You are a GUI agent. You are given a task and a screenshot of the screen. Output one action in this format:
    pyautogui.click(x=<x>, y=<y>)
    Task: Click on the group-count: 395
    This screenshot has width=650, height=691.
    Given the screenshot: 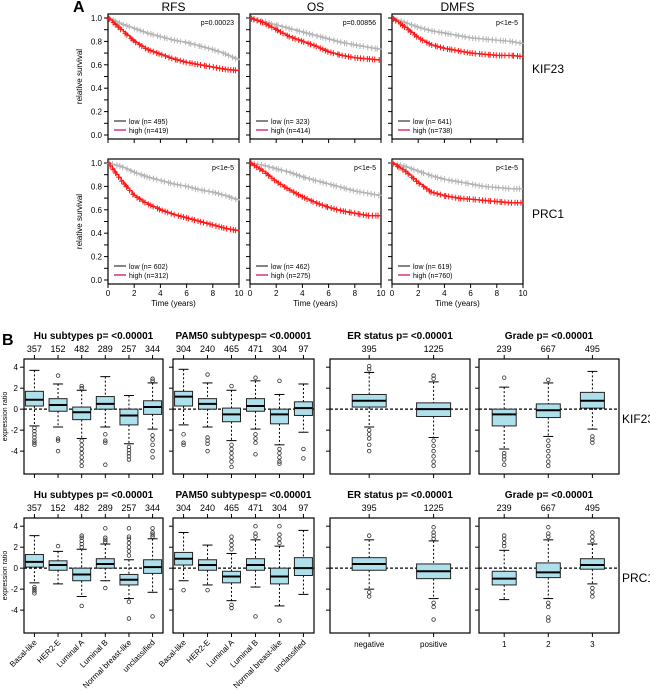 What is the action you would take?
    pyautogui.click(x=369, y=508)
    